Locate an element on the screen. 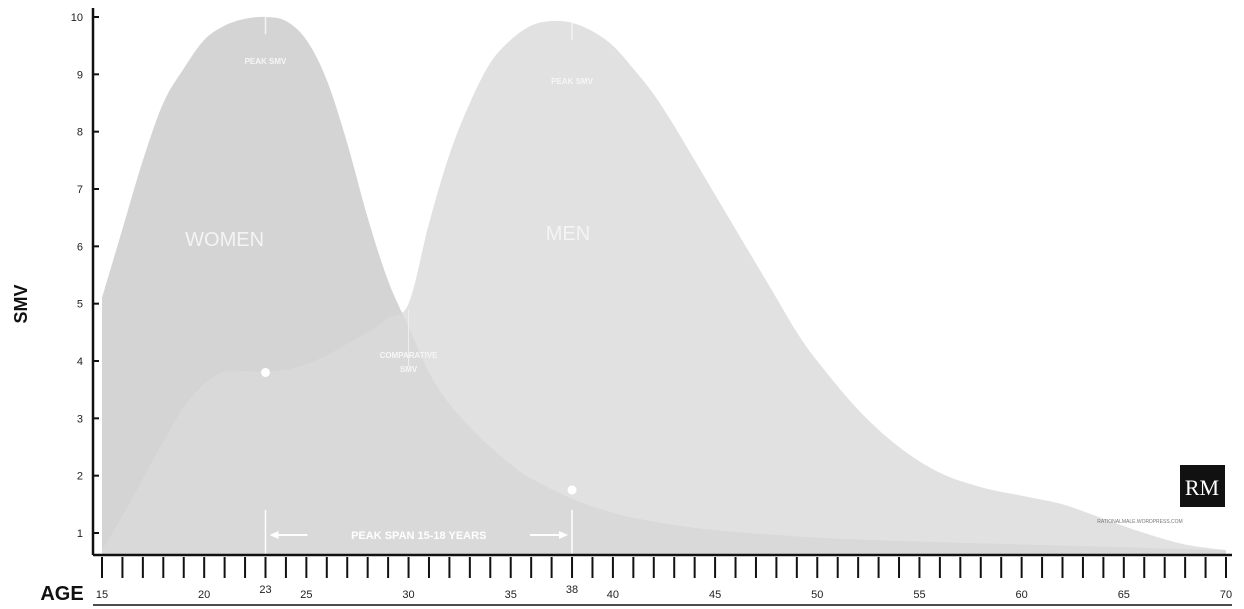  logo-box is located at coordinates (1202, 486).